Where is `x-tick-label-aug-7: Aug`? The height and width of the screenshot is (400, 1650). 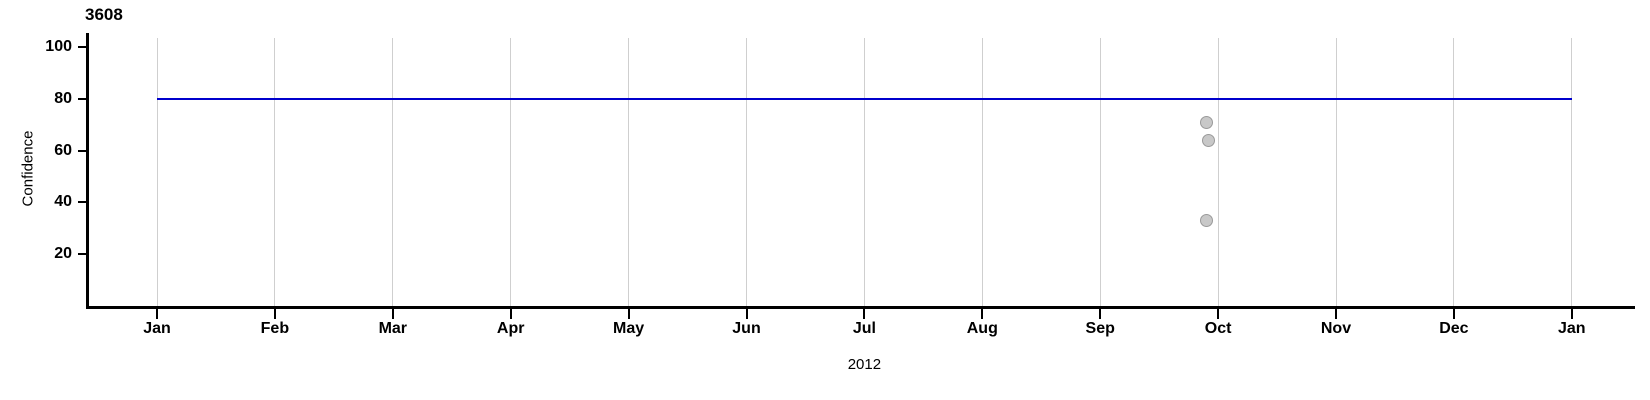
x-tick-label-aug-7: Aug is located at coordinates (982, 328).